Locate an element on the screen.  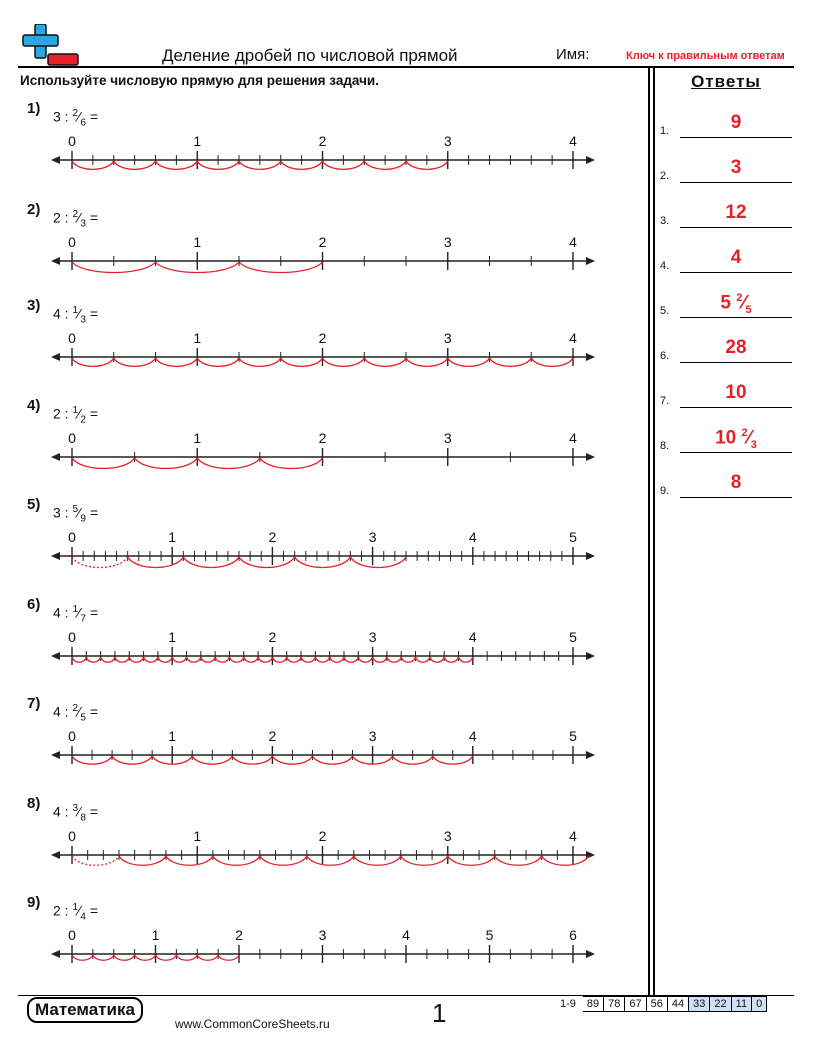
number-line: 0 1 2 3 4 5 is located at coordinates (323, 746).